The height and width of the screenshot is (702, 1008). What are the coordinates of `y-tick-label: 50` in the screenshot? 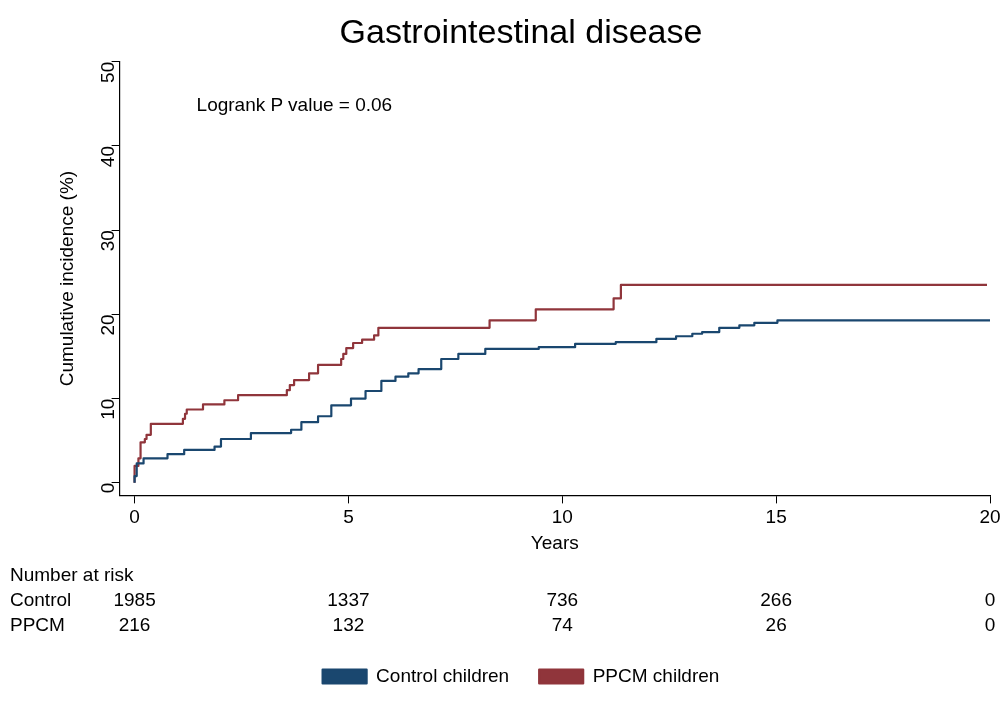 It's located at (107, 72).